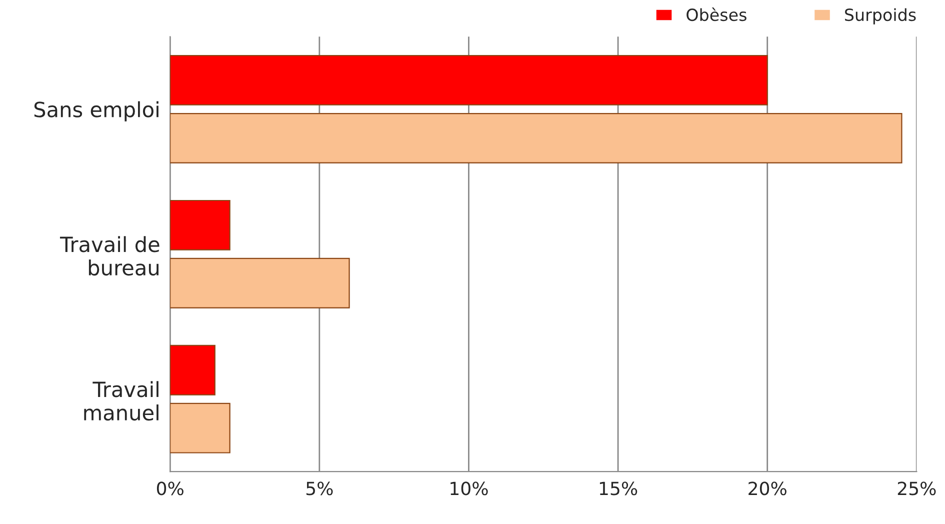 The height and width of the screenshot is (524, 945). Describe the element at coordinates (767, 489) in the screenshot. I see `x-tick-label: 20%` at that location.